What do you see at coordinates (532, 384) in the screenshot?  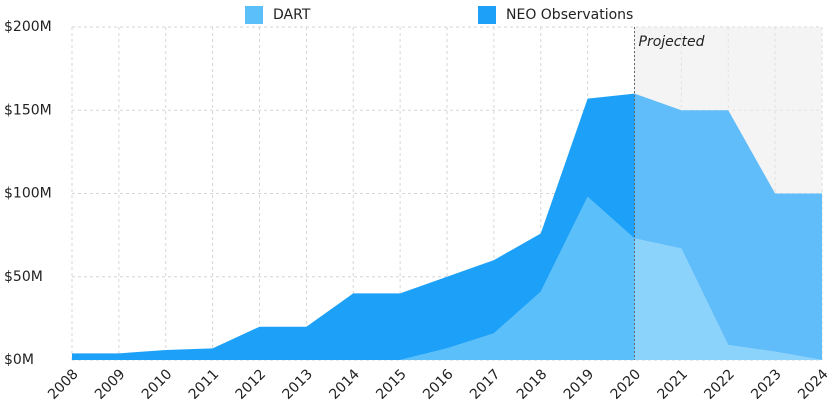 I see `x-tick-label: 2018` at bounding box center [532, 384].